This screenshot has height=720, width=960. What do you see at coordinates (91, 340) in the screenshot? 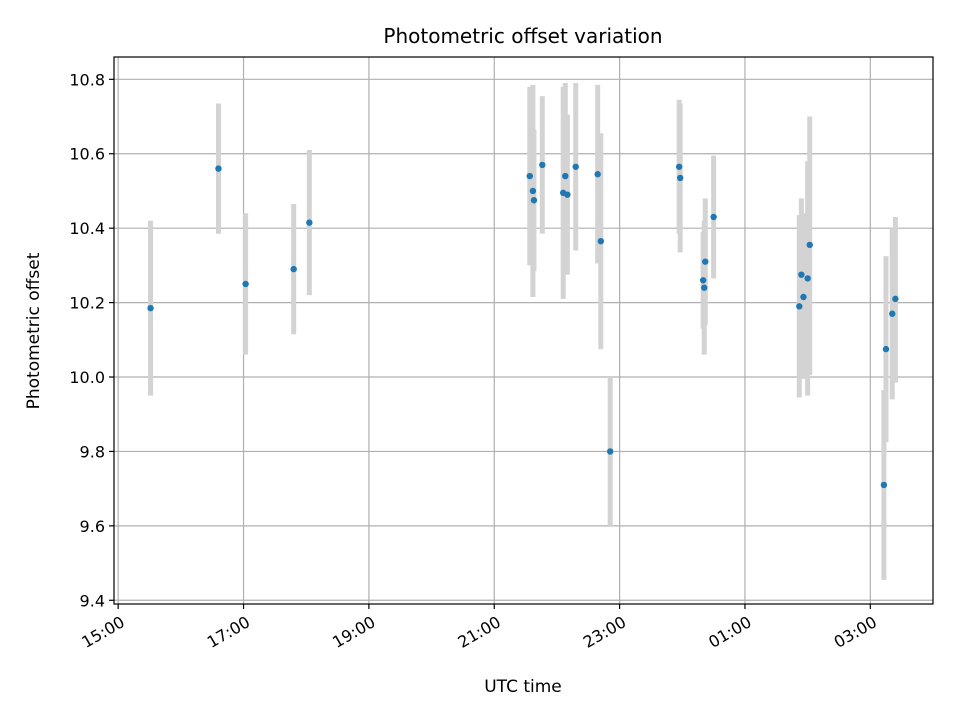
I see `y-axis: 9.4 9.6 9.8 10.0 10.2 10.4 10.6 10.8` at bounding box center [91, 340].